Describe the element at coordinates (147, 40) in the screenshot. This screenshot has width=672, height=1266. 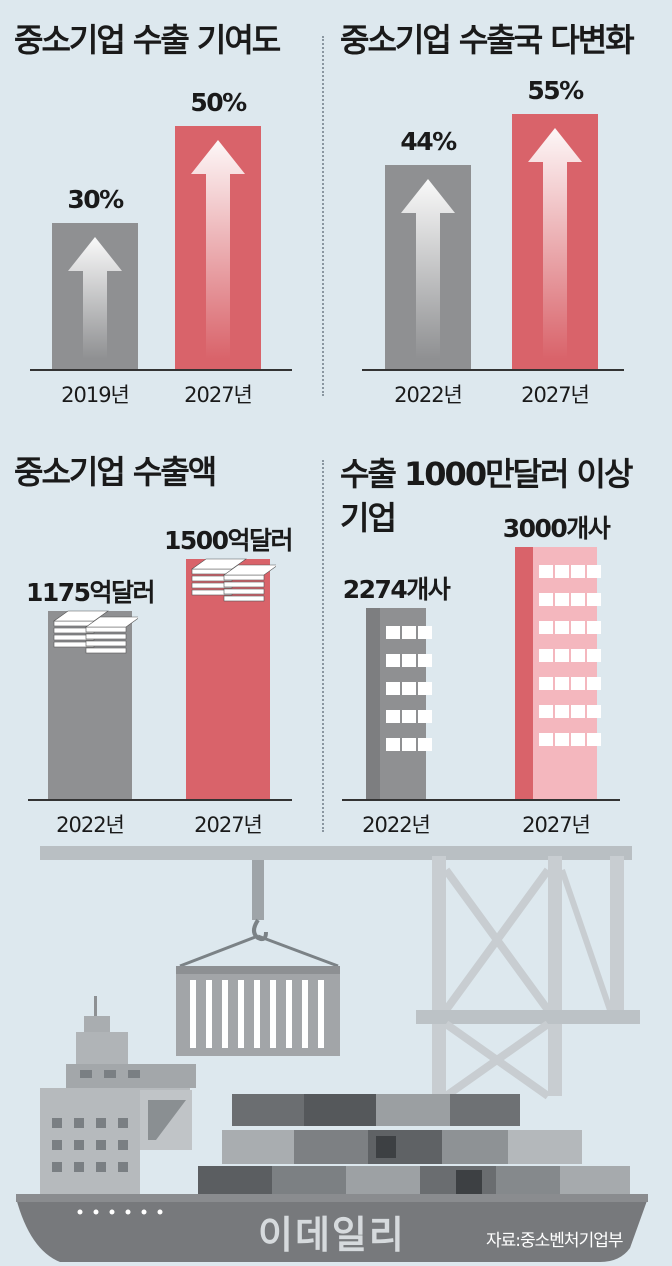
I see `chart-title: 중소기업 수출 기여도` at that location.